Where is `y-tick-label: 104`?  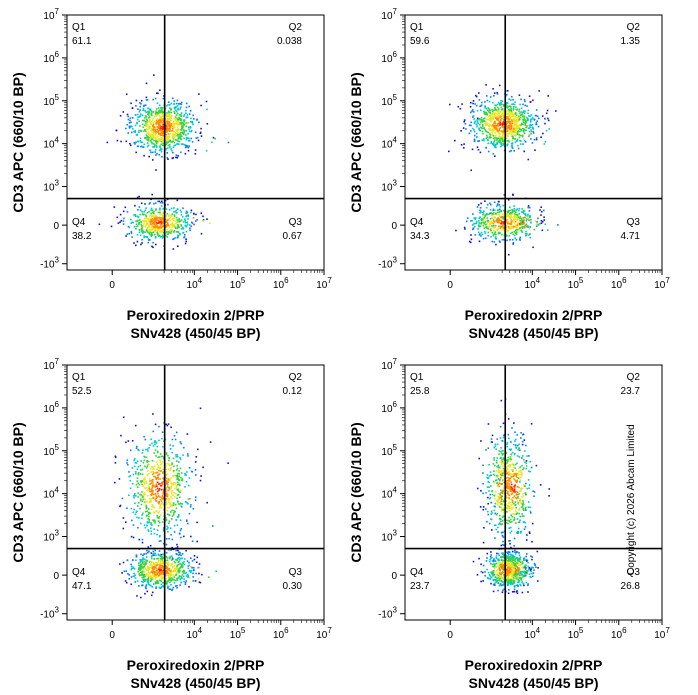 y-tick-label: 104 is located at coordinates (51, 143).